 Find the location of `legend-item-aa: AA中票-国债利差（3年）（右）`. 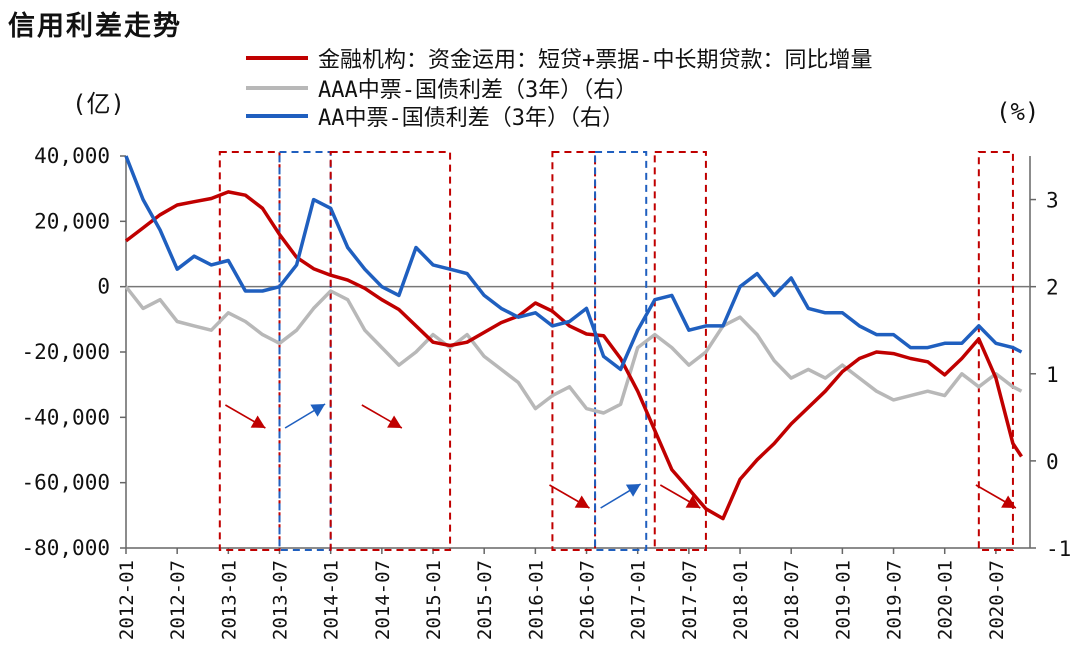

legend-item-aa: AA中票-国债利差（3年）（右） is located at coordinates (435, 116).